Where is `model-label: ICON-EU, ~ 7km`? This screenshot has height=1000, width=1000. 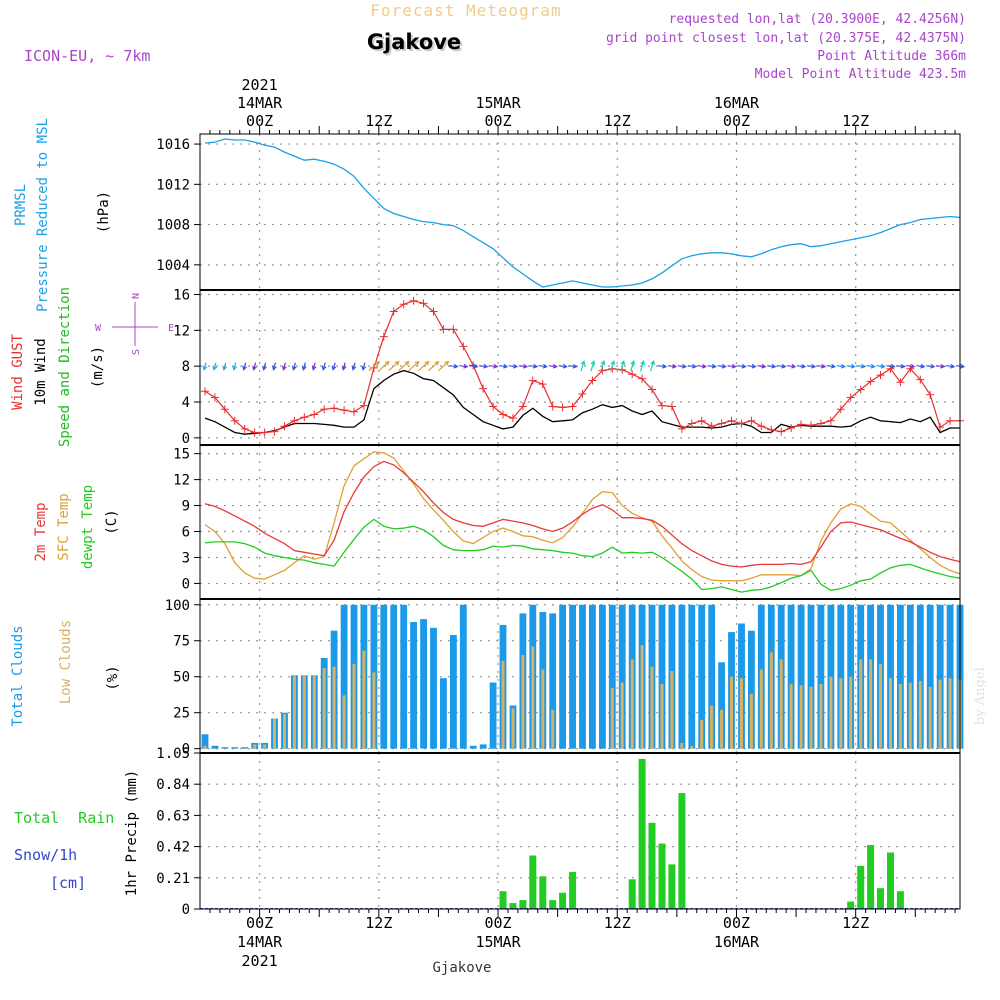 model-label: ICON-EU, ~ 7km is located at coordinates (87, 56).